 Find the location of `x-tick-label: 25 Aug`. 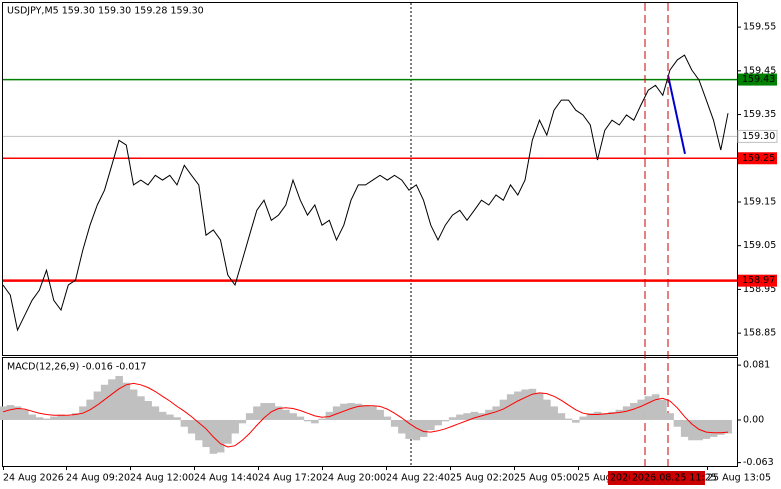

x-tick-label: 25 Aug is located at coordinates (595, 478).